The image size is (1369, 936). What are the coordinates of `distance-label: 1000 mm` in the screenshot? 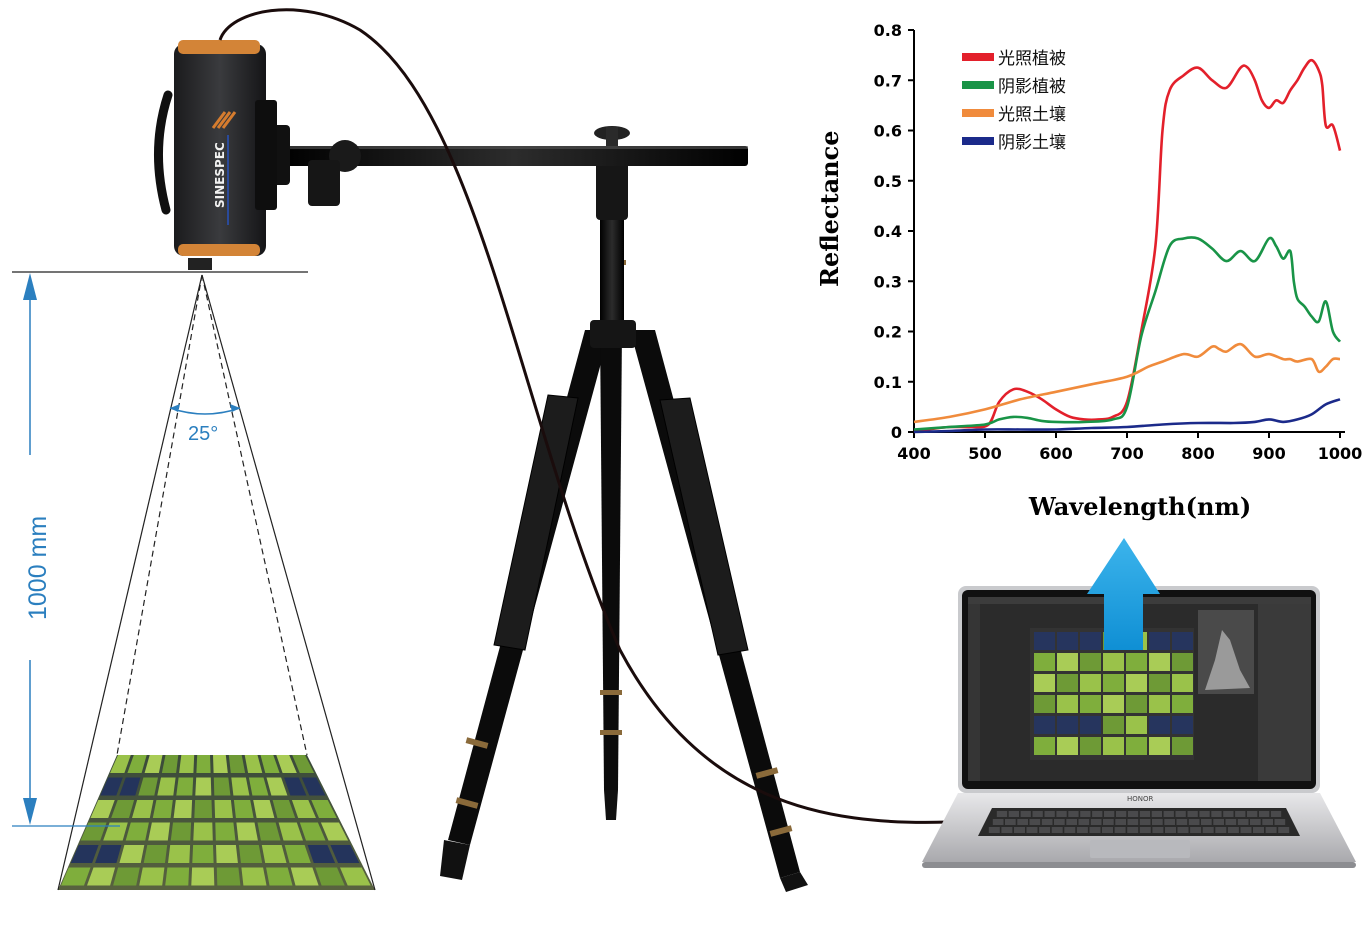 It's located at (38, 568).